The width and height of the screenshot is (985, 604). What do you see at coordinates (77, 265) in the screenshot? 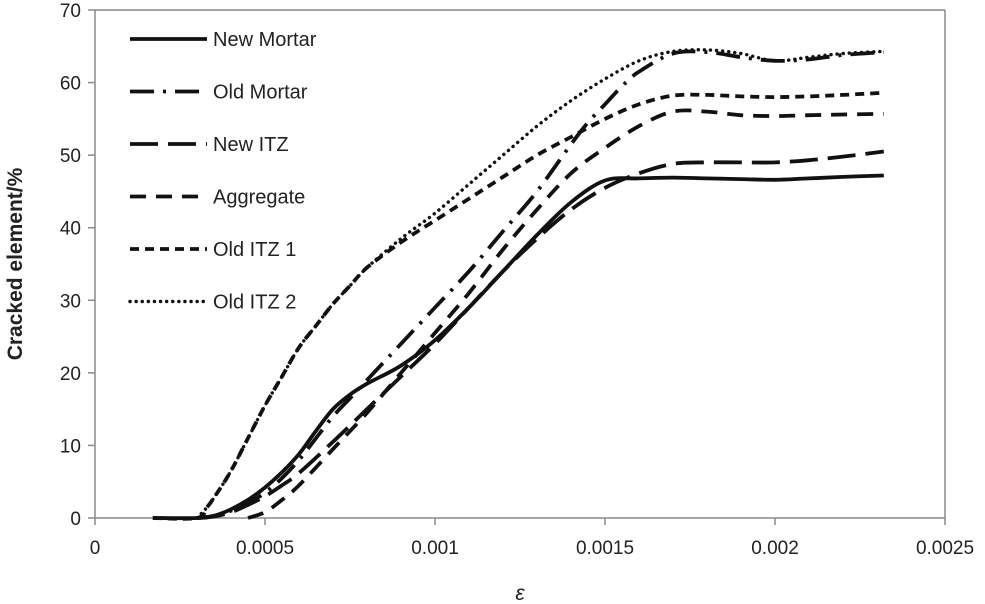
I see `y-axis-ticks: 0 10 20 30 40 50 60 70` at bounding box center [77, 265].